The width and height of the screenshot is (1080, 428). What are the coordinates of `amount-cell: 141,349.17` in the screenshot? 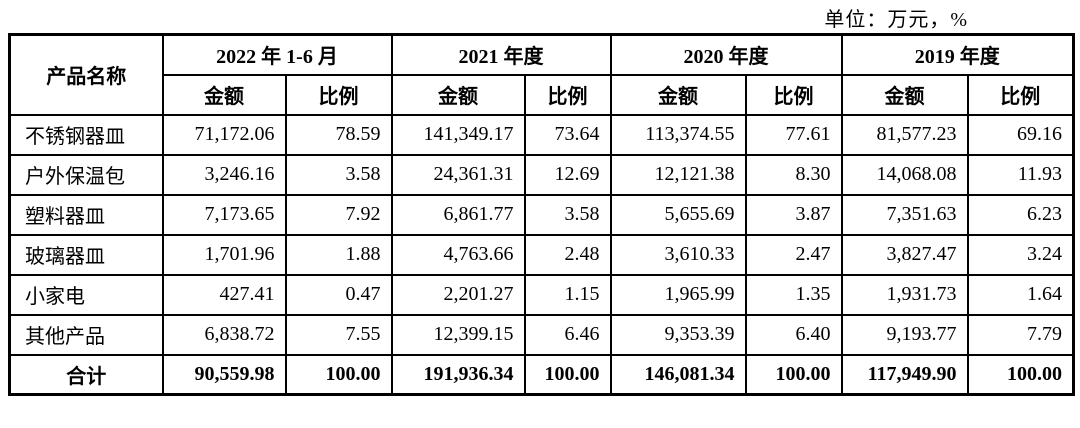 It's located at (458, 134).